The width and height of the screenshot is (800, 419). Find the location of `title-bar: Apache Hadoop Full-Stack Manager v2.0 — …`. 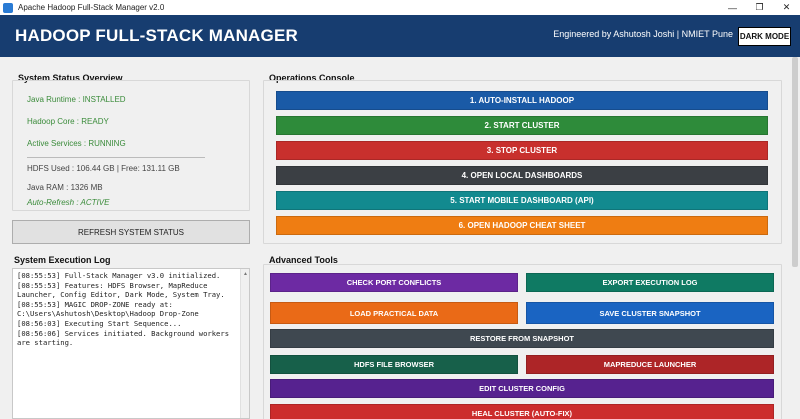

title-bar: Apache Hadoop Full-Stack Manager v2.0 — … is located at coordinates (400, 7).